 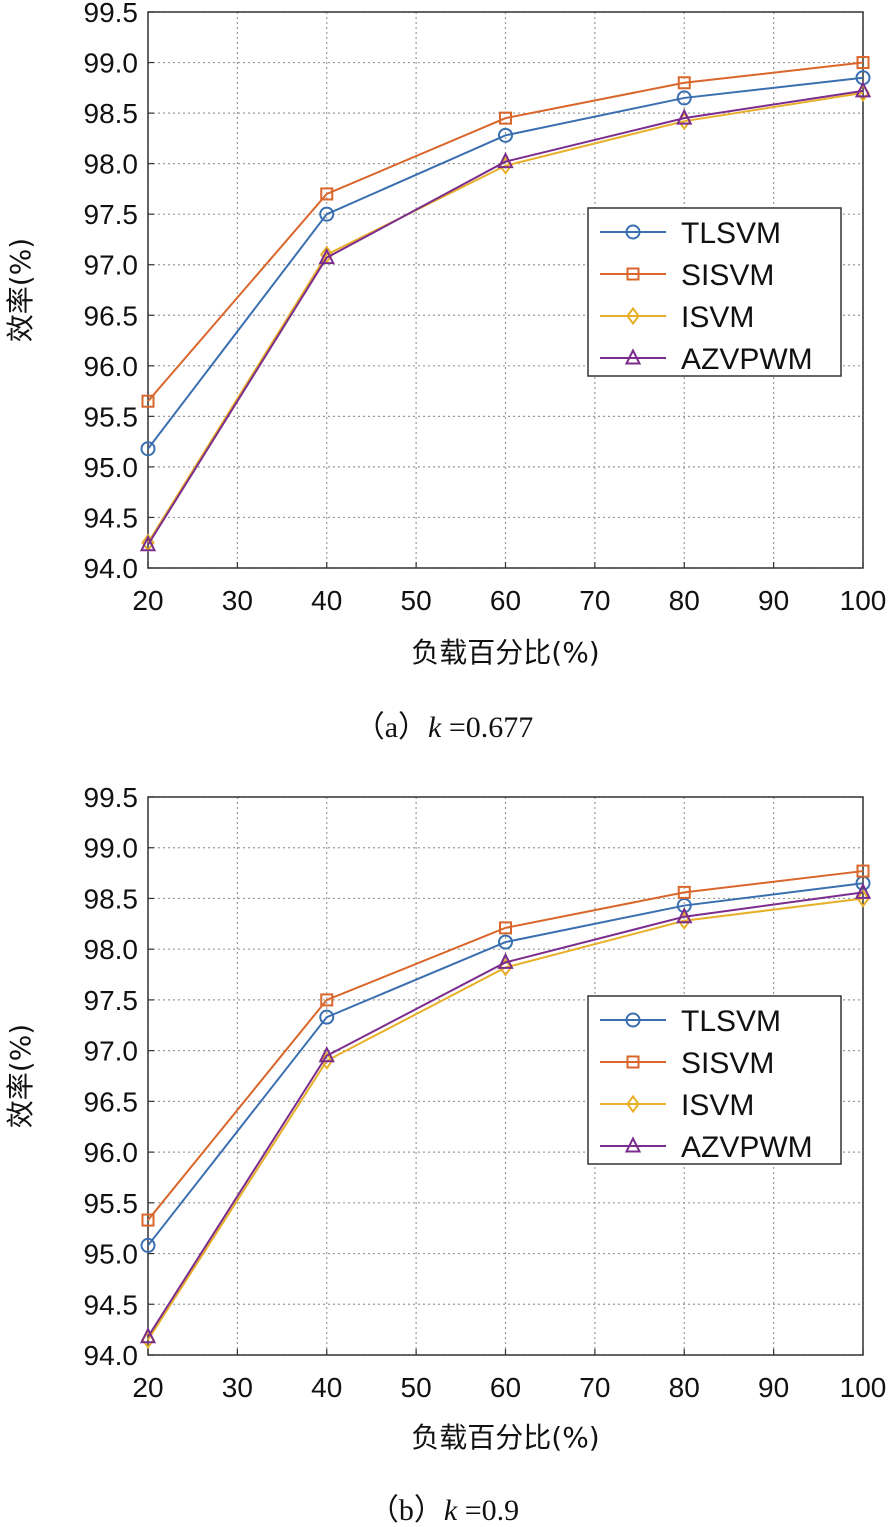 What do you see at coordinates (773, 600) in the screenshot?
I see `x-tick-label: 90` at bounding box center [773, 600].